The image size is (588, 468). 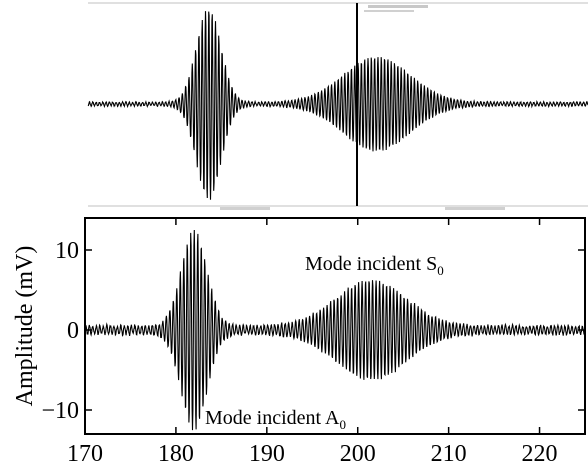 What do you see at coordinates (176, 454) in the screenshot?
I see `x-tick-label: 180` at bounding box center [176, 454].